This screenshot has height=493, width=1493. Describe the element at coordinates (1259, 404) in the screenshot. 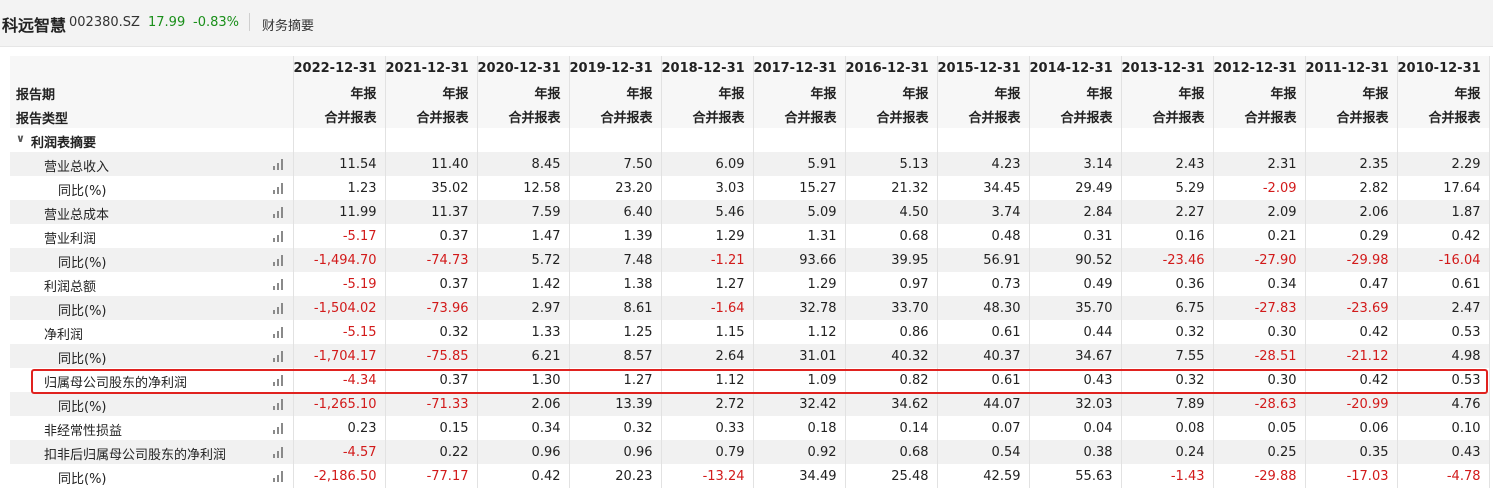

I see `value-cell: -28.63` at that location.